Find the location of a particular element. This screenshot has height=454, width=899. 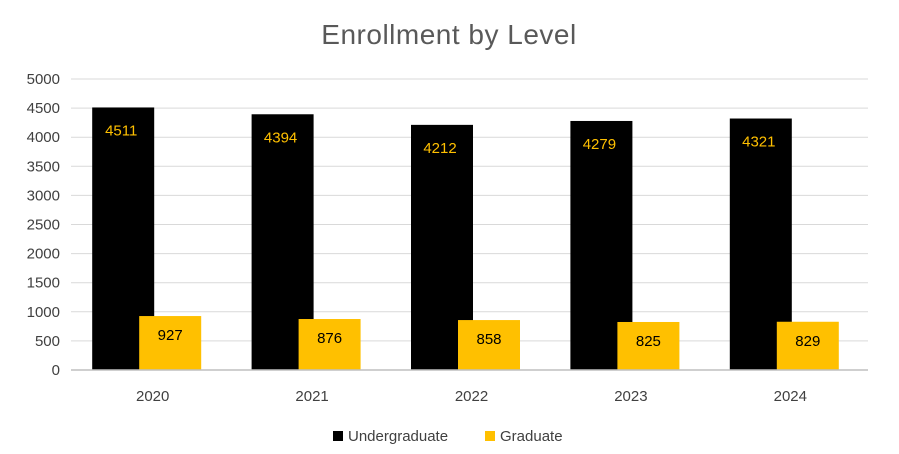

x-tick-label: 2022 is located at coordinates (471, 396).